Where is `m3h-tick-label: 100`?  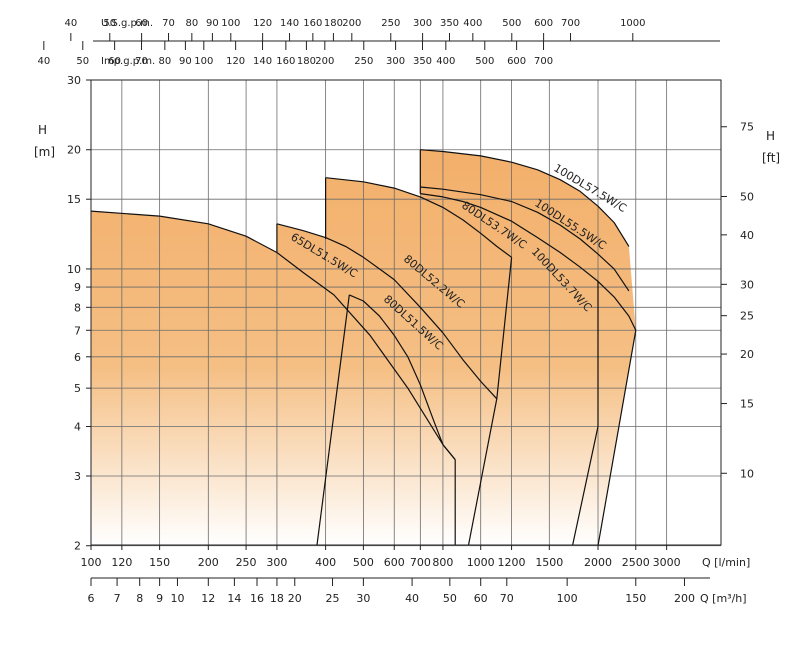 m3h-tick-label: 100 is located at coordinates (567, 598).